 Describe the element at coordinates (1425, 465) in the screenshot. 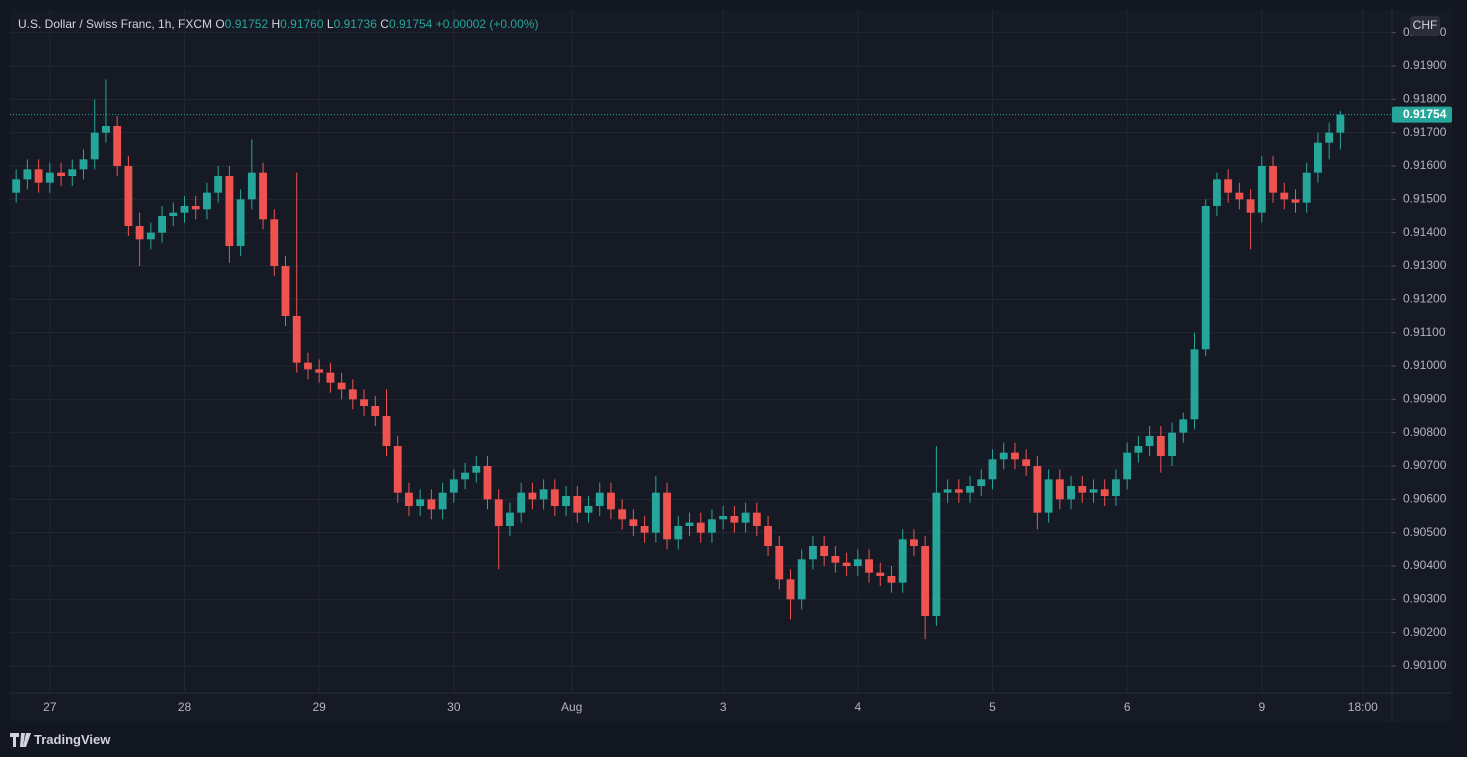

I see `y-tick-label: 0.90700` at that location.